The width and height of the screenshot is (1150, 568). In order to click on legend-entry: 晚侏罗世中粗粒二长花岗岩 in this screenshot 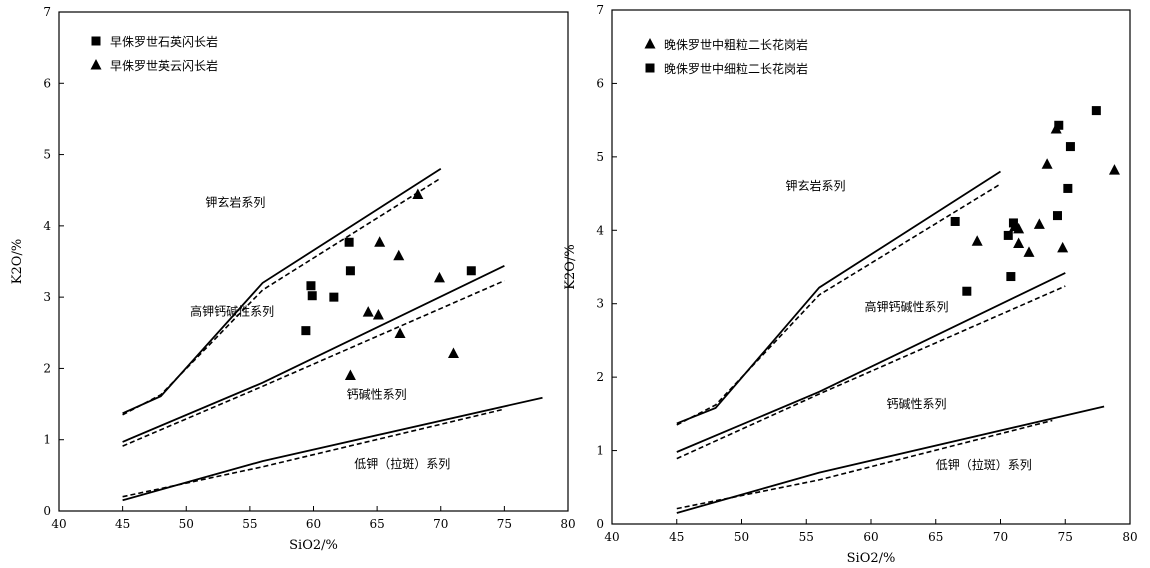, I will do `click(736, 44)`.